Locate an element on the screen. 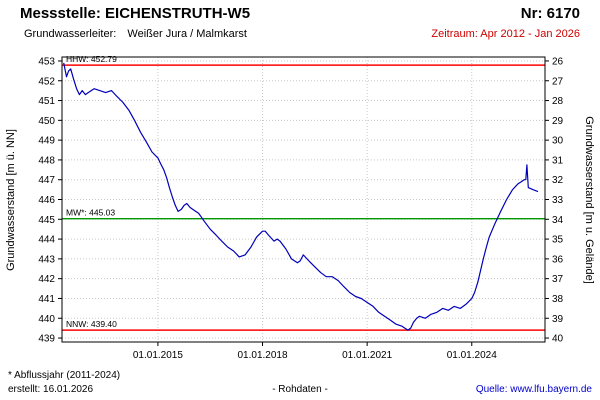 This screenshot has width=600, height=400. y-tick-label-right: 40 is located at coordinates (558, 339).